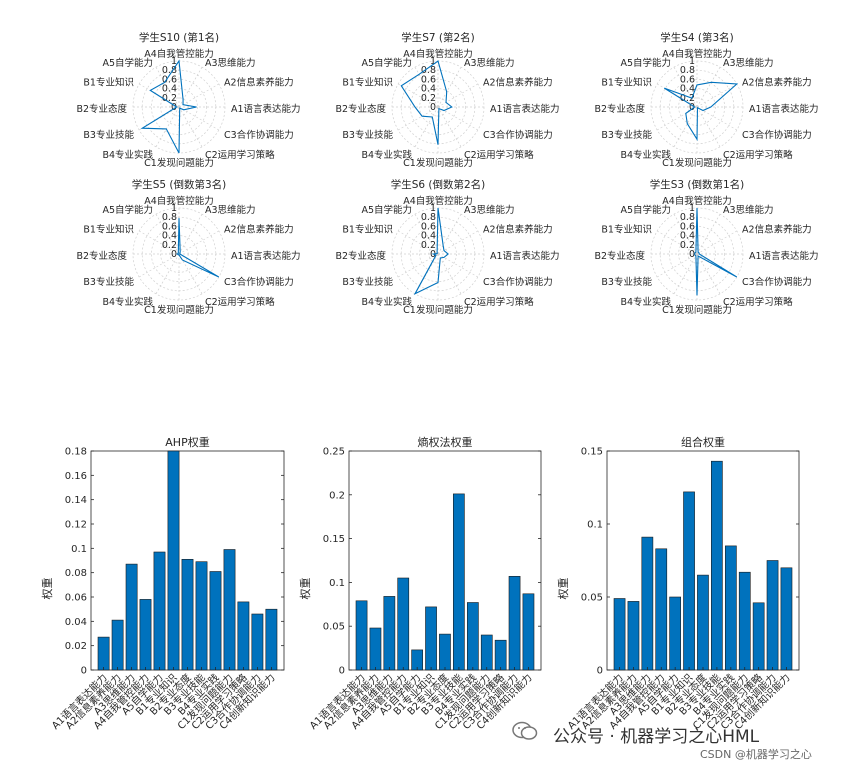 Image resolution: width=867 pixels, height=766 pixels. What do you see at coordinates (703, 442) in the screenshot?
I see `bar-chart-title: 组合权重` at bounding box center [703, 442].